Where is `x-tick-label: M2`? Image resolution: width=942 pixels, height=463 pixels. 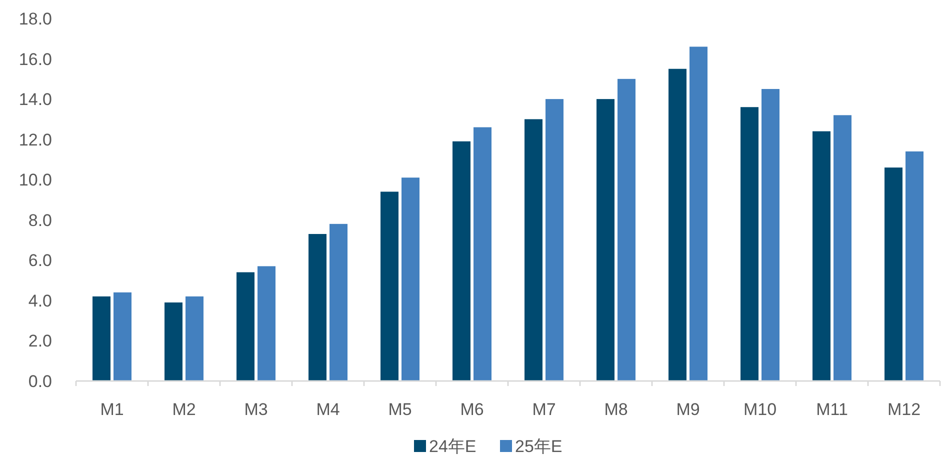
x-tick-label: M2 is located at coordinates (184, 409).